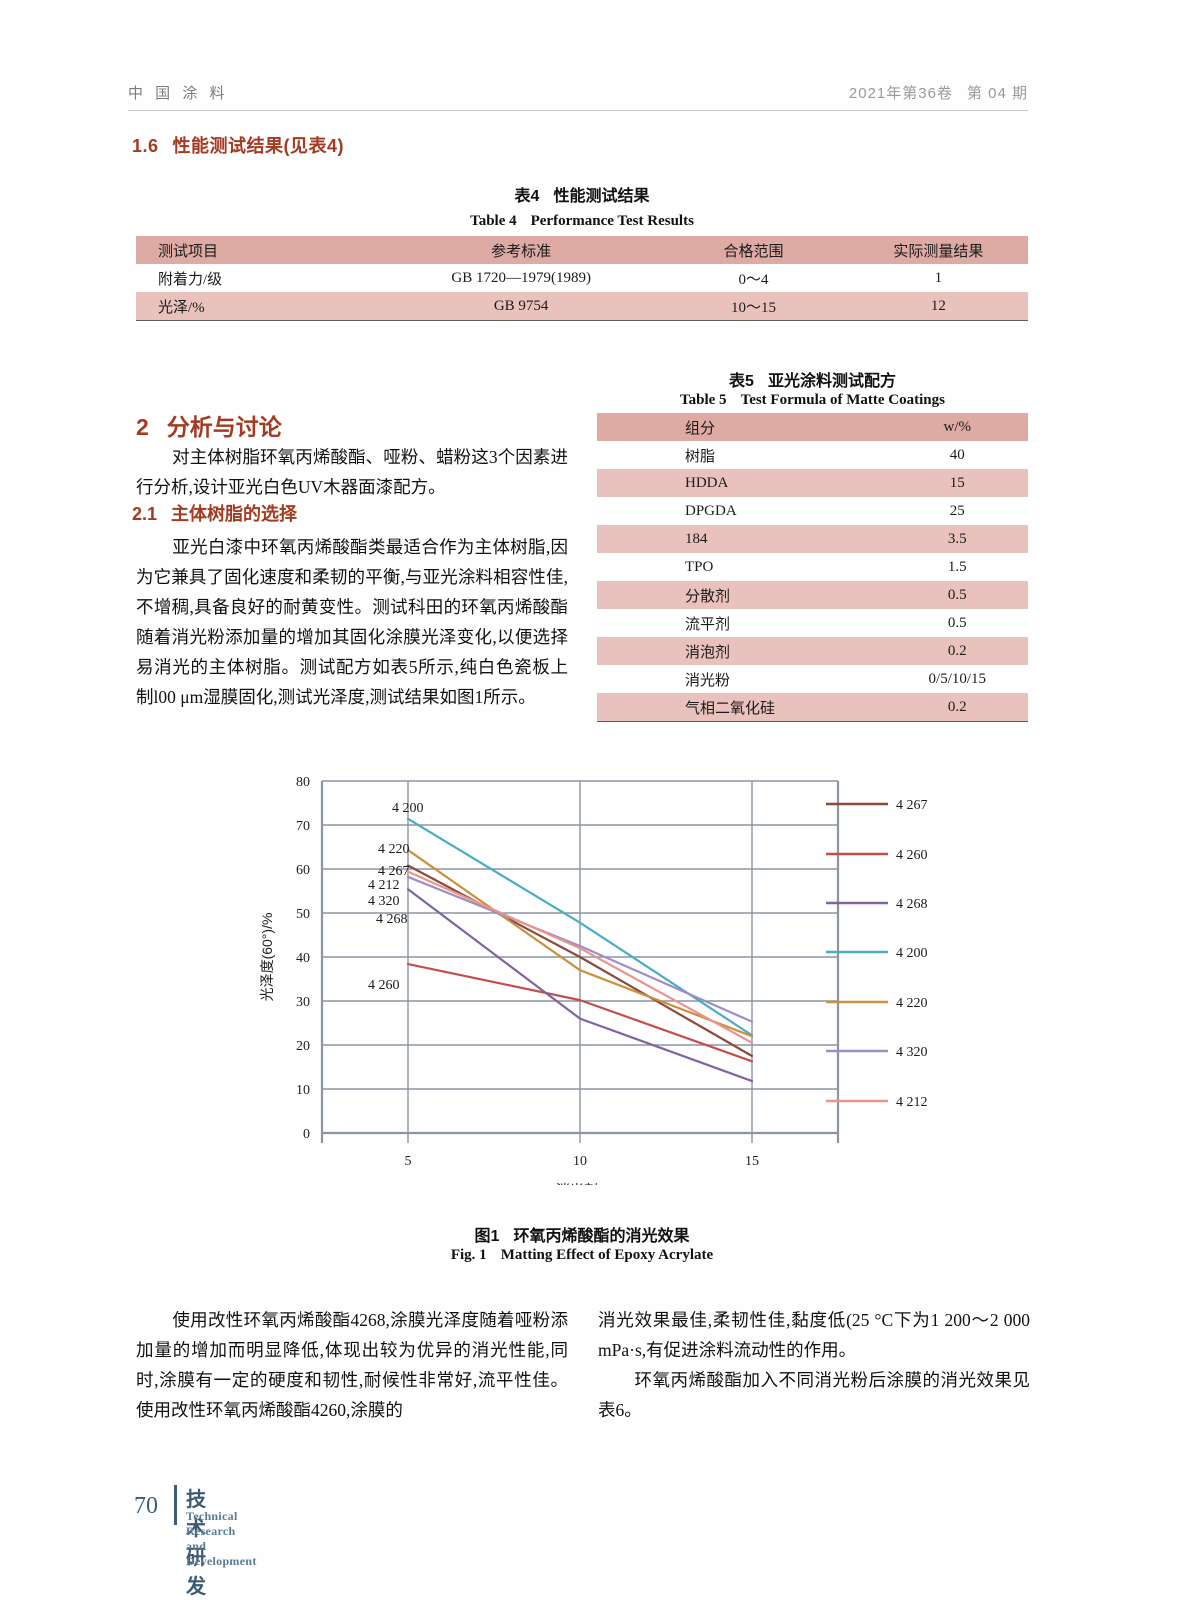 This screenshot has width=1187, height=1600. Describe the element at coordinates (742, 679) in the screenshot. I see `table5-r8-c0: 消光粉` at that location.